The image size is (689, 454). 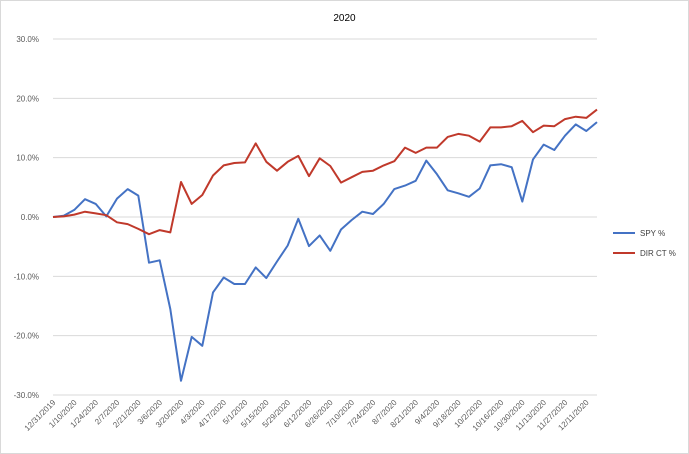 I want to click on y-tick-label: 0.0%, so click(x=30, y=217).